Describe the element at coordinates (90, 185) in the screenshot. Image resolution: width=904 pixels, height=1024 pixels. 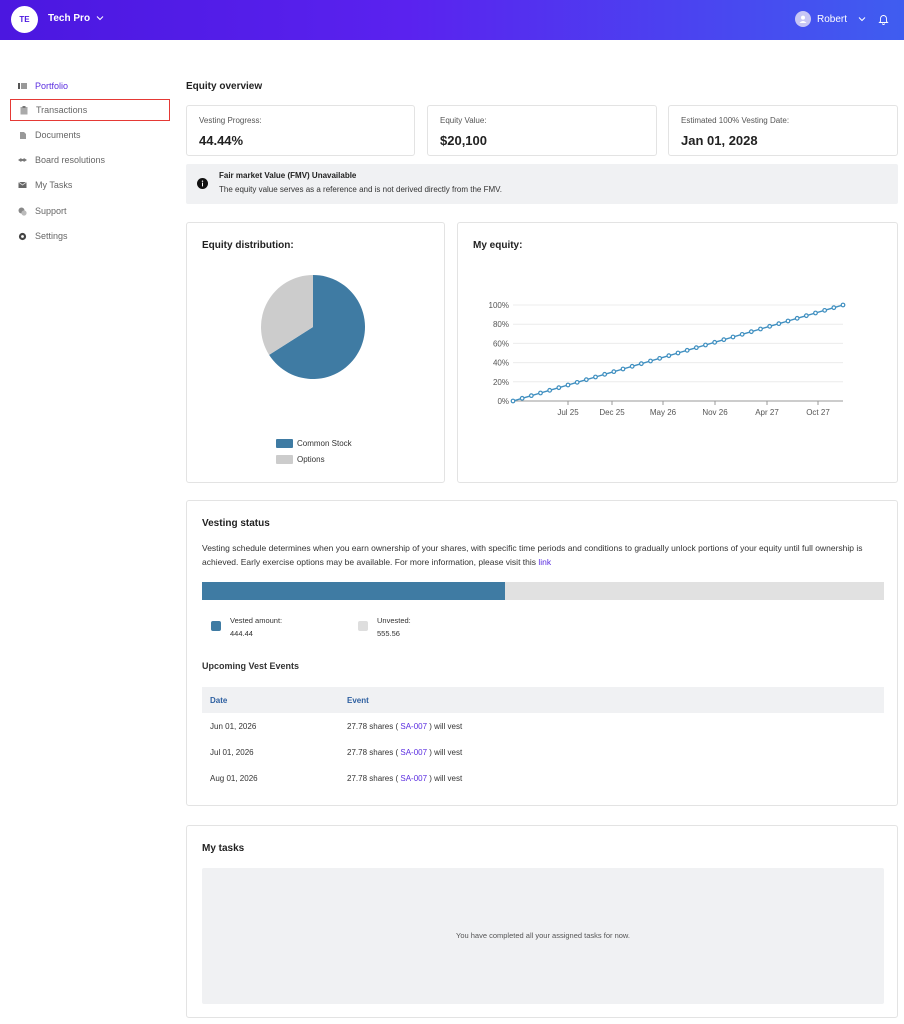
I see `sidebar-item-my-tasks: My Tasks` at that location.